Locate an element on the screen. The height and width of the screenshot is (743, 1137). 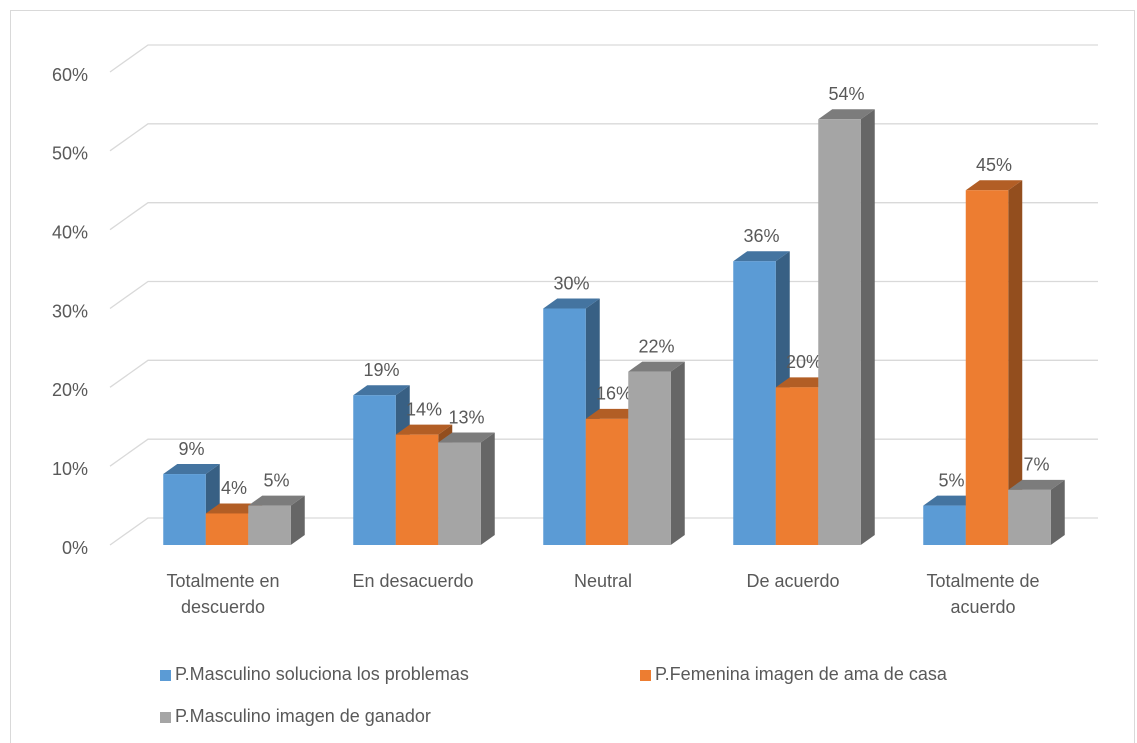
value-label: 13% is located at coordinates (466, 417).